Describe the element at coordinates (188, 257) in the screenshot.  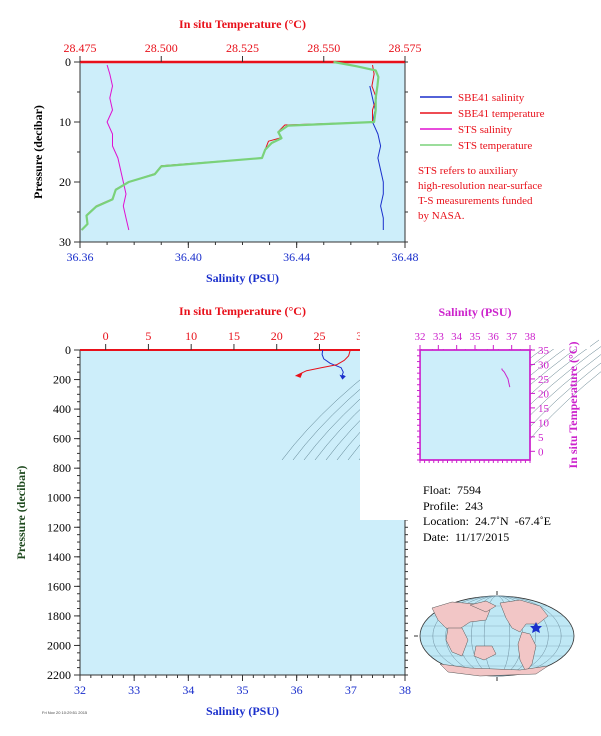
I see `salinity-tick-label: 36.40` at that location.